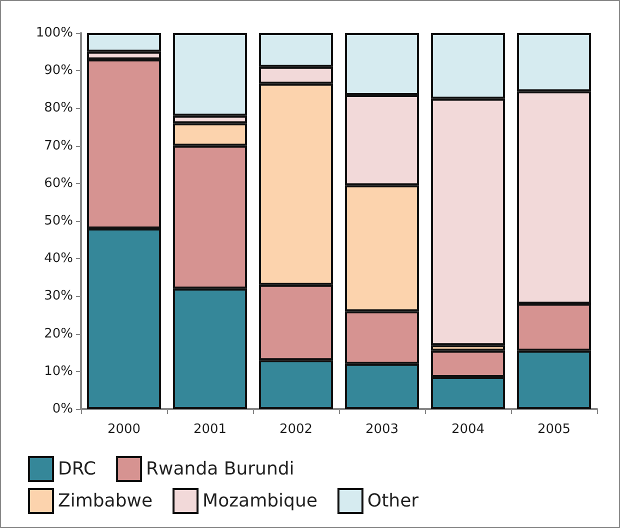 The image size is (620, 528). Describe the element at coordinates (554, 429) in the screenshot. I see `x-tick-label: 2005` at that location.